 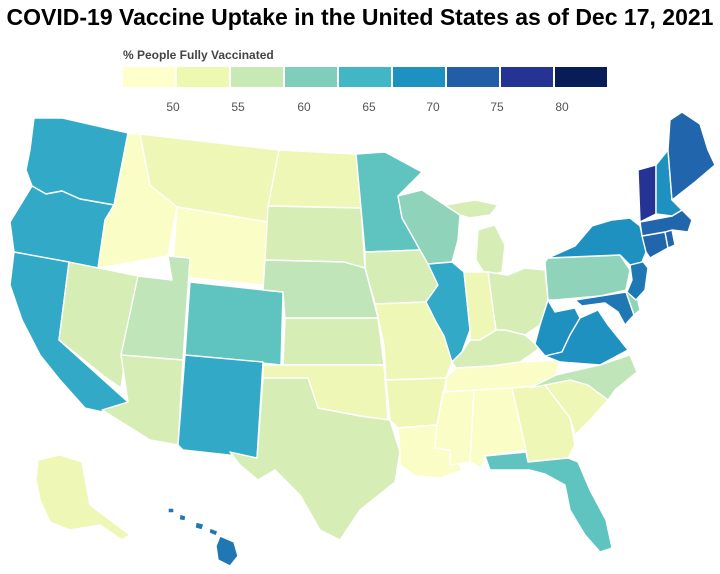 What do you see at coordinates (155, 308) in the screenshot?
I see `state-UT` at bounding box center [155, 308].